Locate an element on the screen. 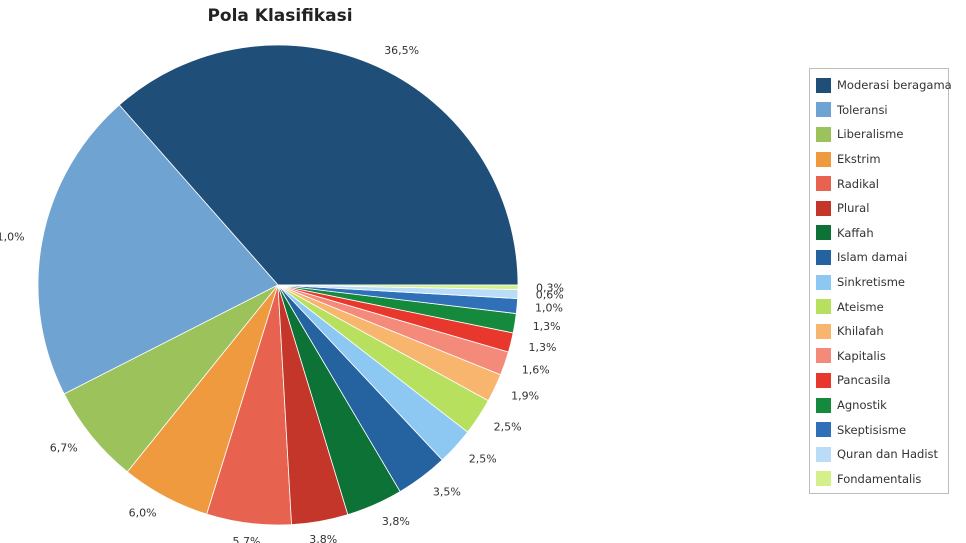 Image resolution: width=966 pixels, height=543 pixels. legend-item: Toleransi is located at coordinates (882, 110).